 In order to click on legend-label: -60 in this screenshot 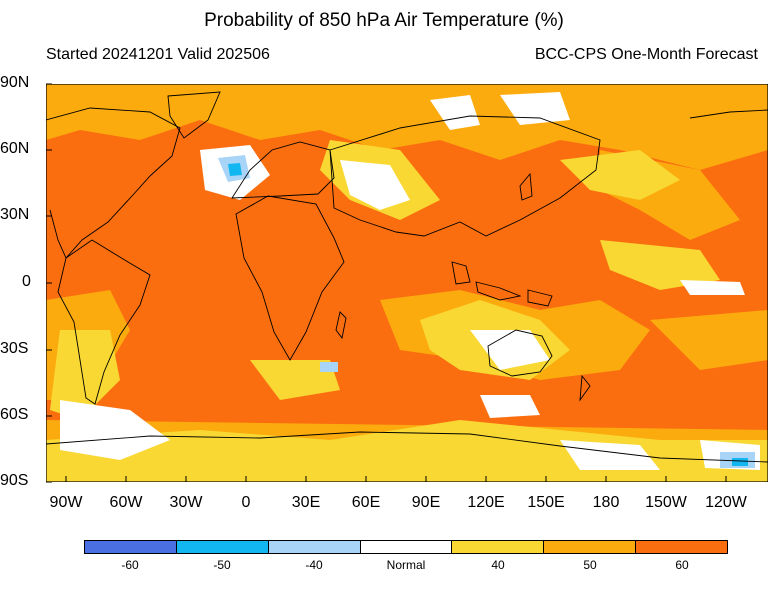, I will do `click(130, 565)`.